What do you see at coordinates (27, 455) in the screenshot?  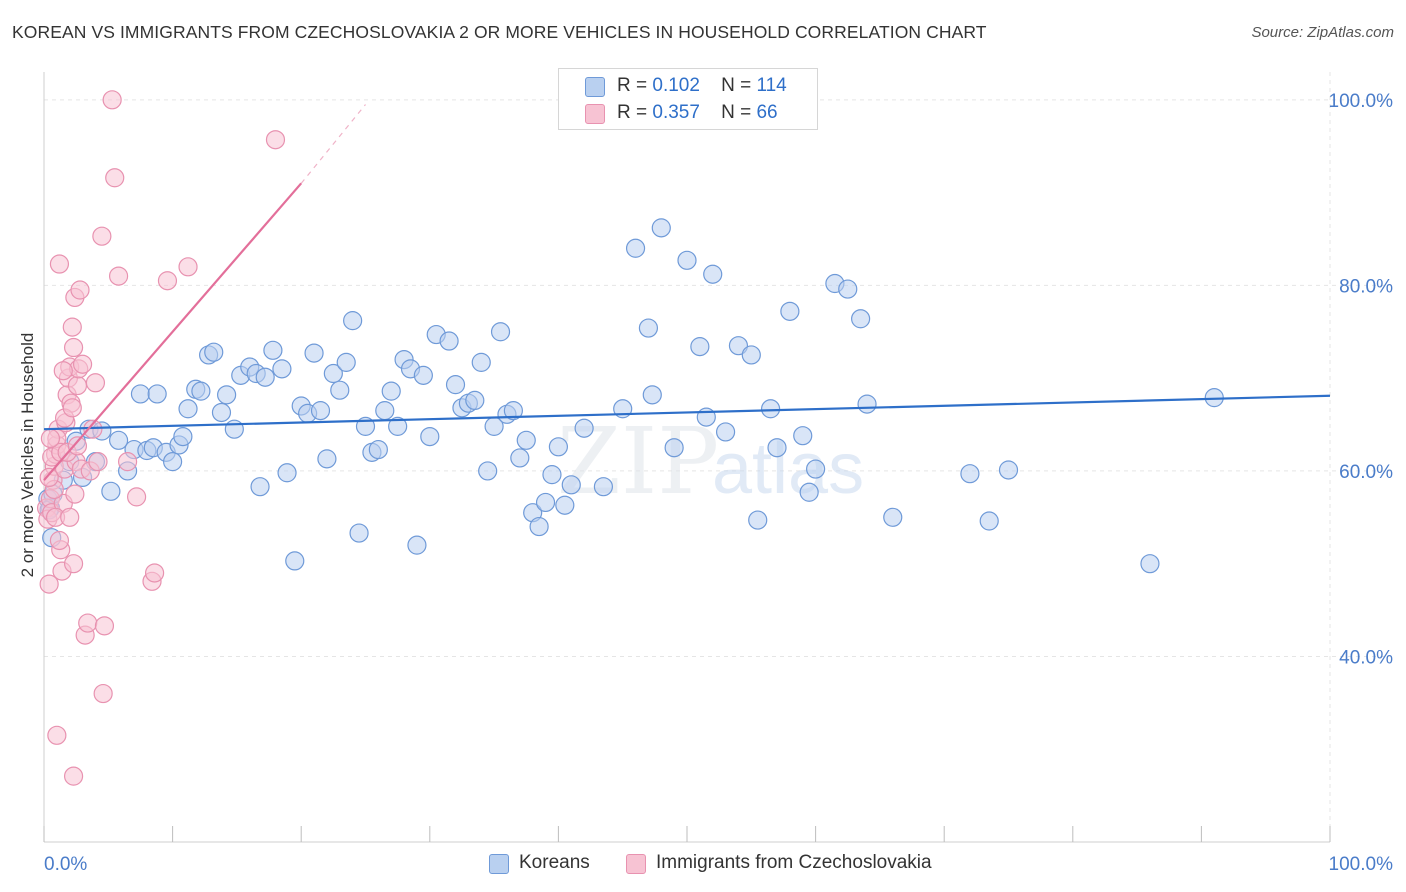 I see `y-axis-title: 2 or more Vehicles in Household` at bounding box center [27, 455].